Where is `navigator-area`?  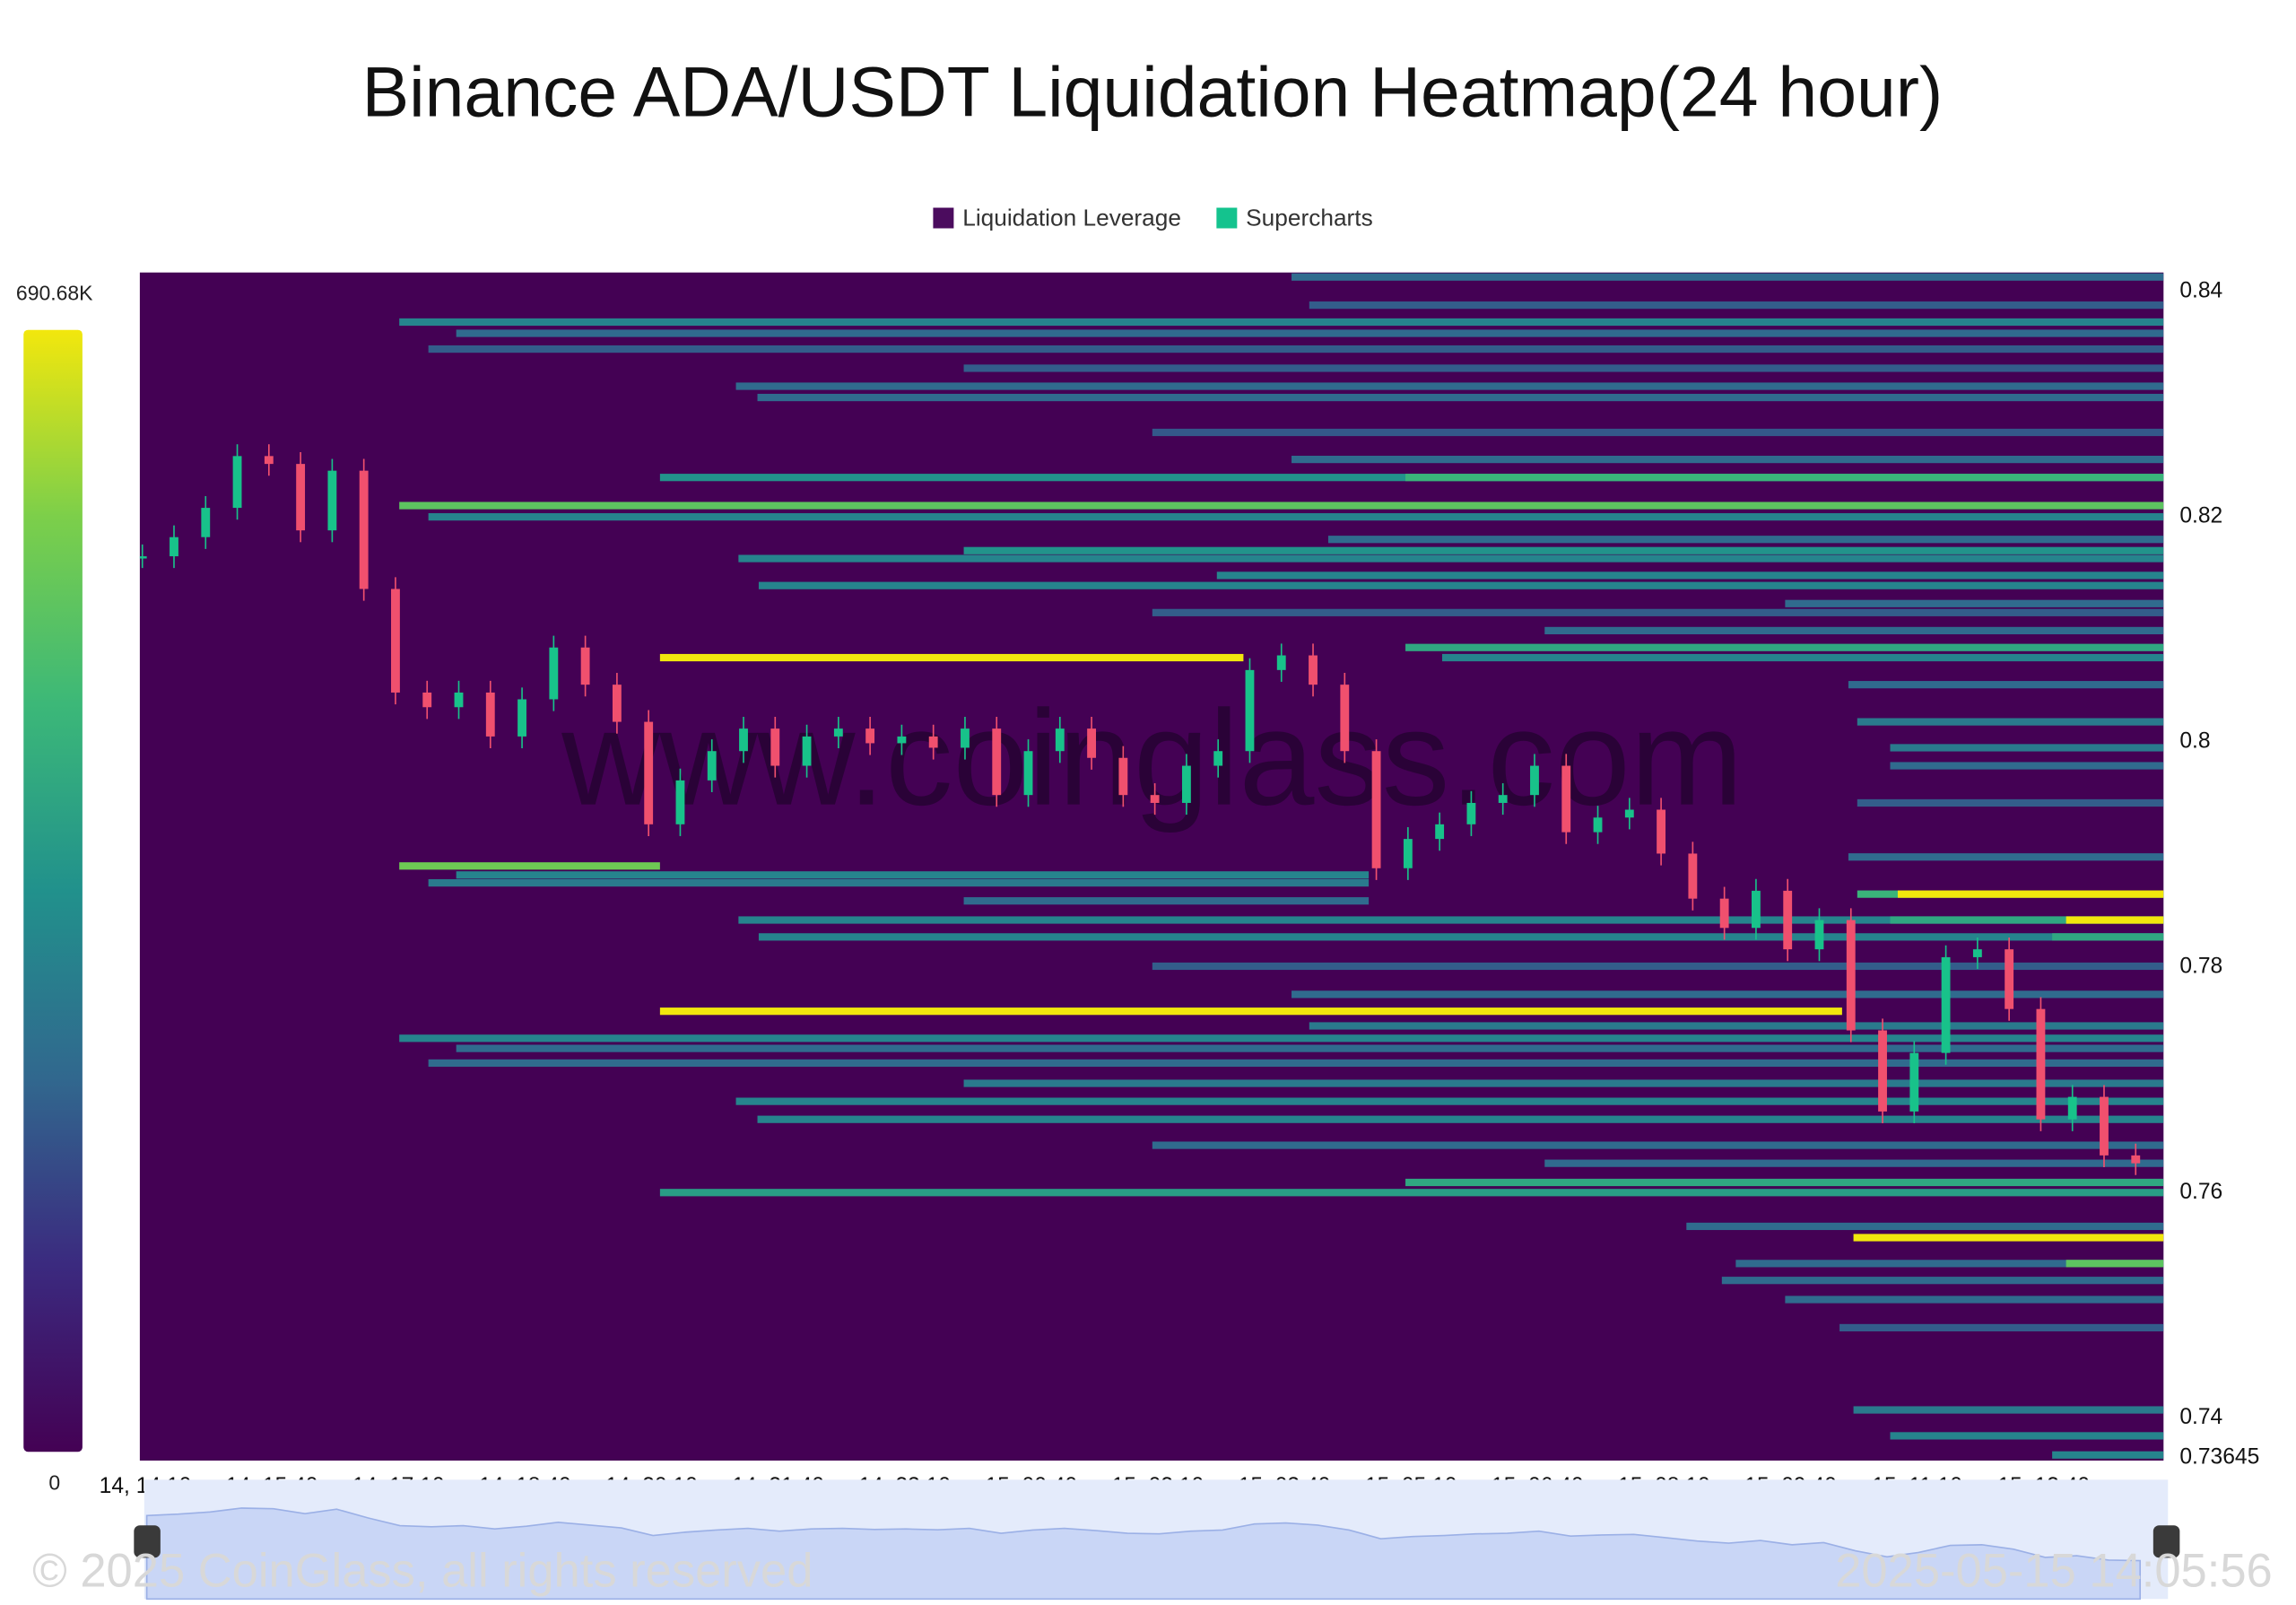
navigator-area is located at coordinates (1143, 1554).